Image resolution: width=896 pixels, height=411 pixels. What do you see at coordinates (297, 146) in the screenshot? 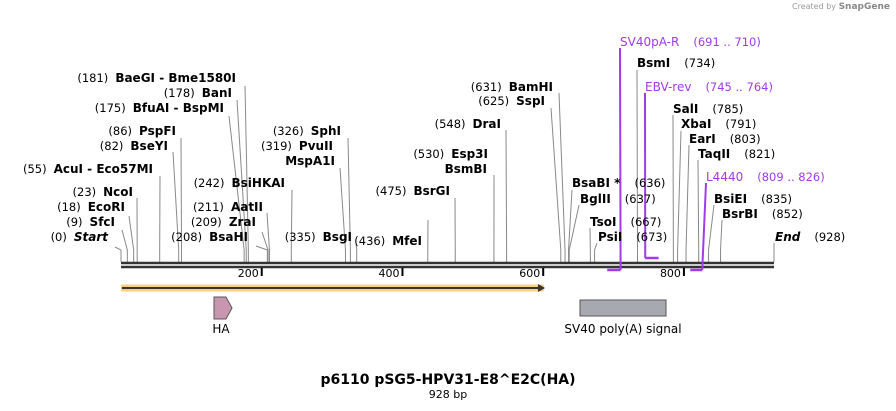
I see `enzyme-site-label: (319) PvuII` at bounding box center [297, 146].